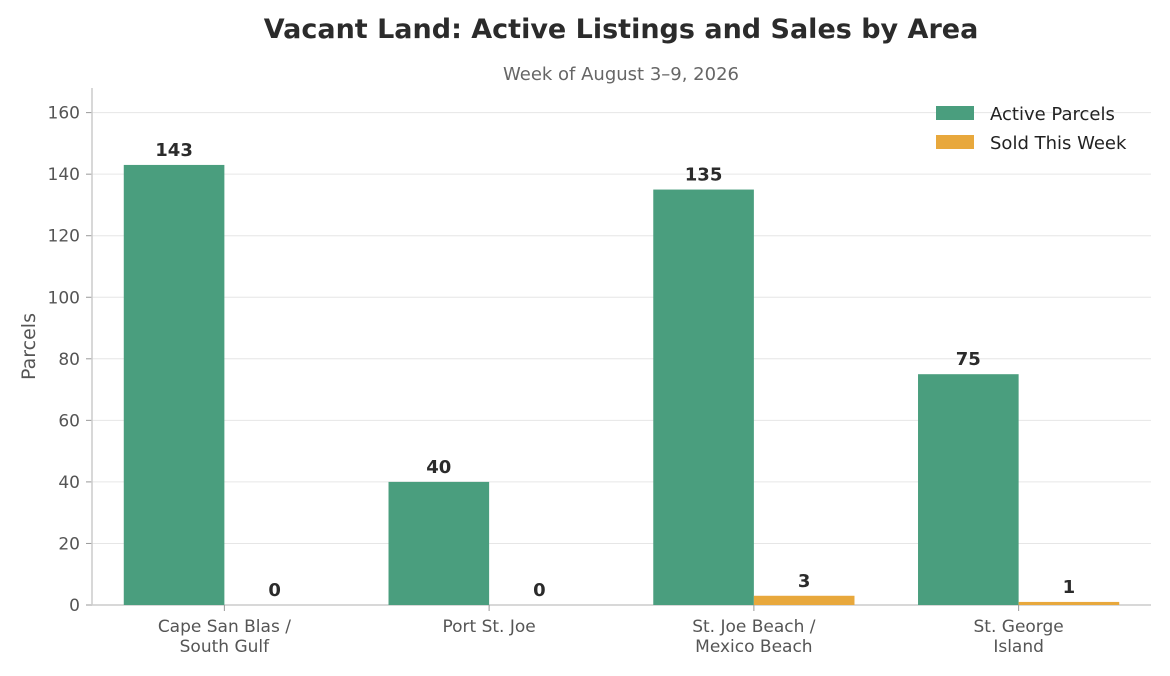  Describe the element at coordinates (1052, 114) in the screenshot. I see `legend-label: Active Parcels` at that location.